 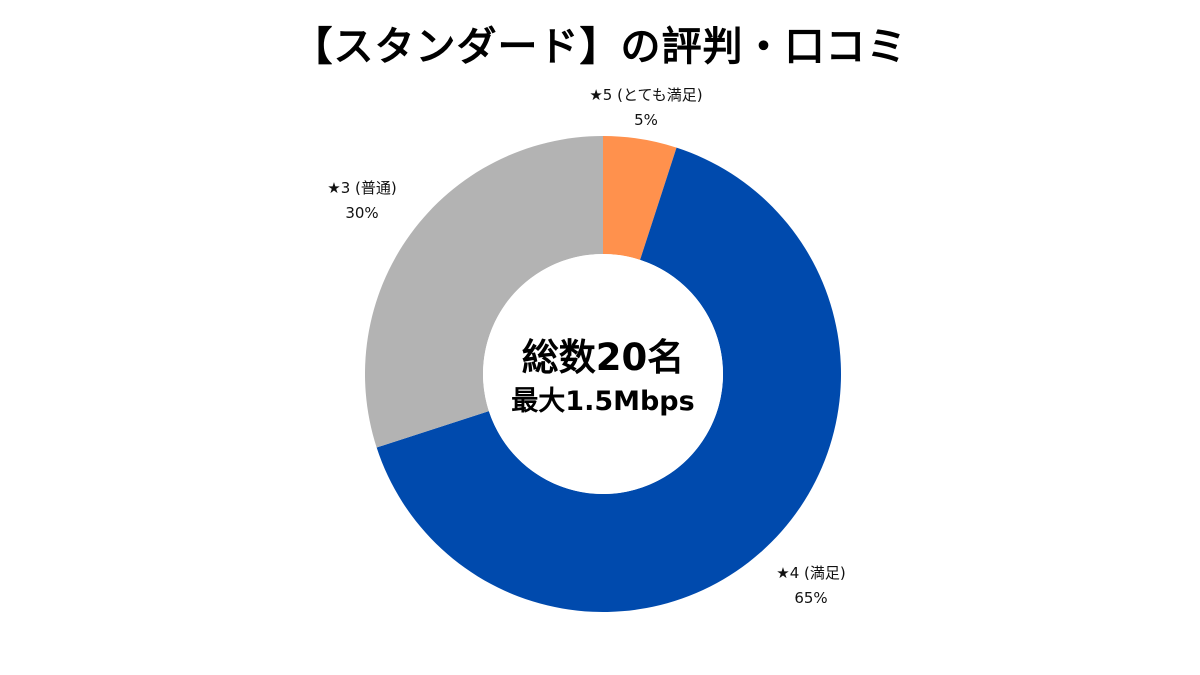 What do you see at coordinates (810, 598) in the screenshot?
I see `slice-value-four: 65%` at bounding box center [810, 598].